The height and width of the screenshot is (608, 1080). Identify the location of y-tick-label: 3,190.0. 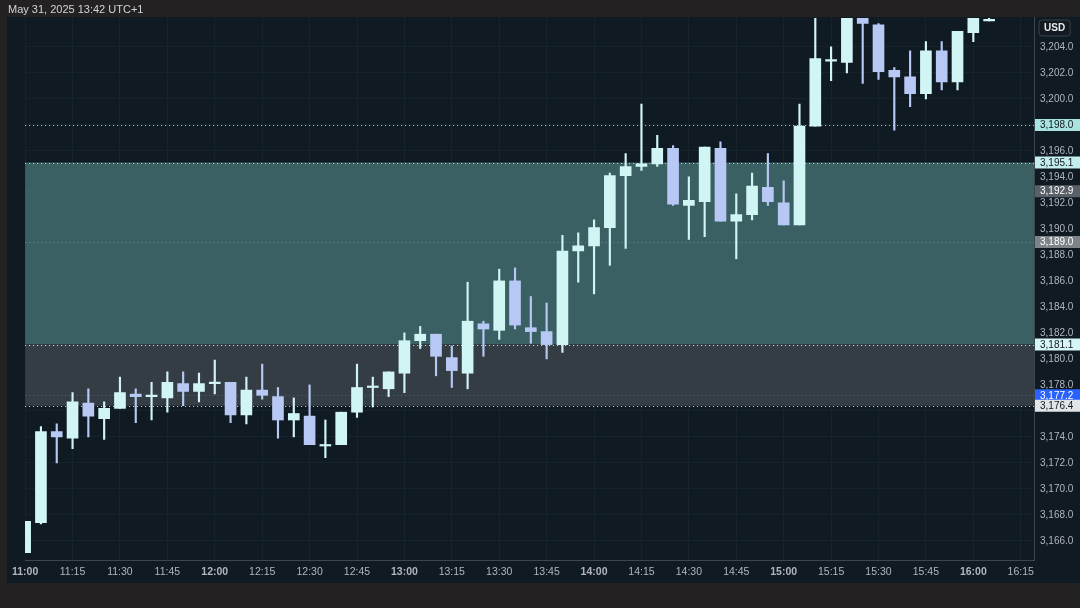
(1057, 228).